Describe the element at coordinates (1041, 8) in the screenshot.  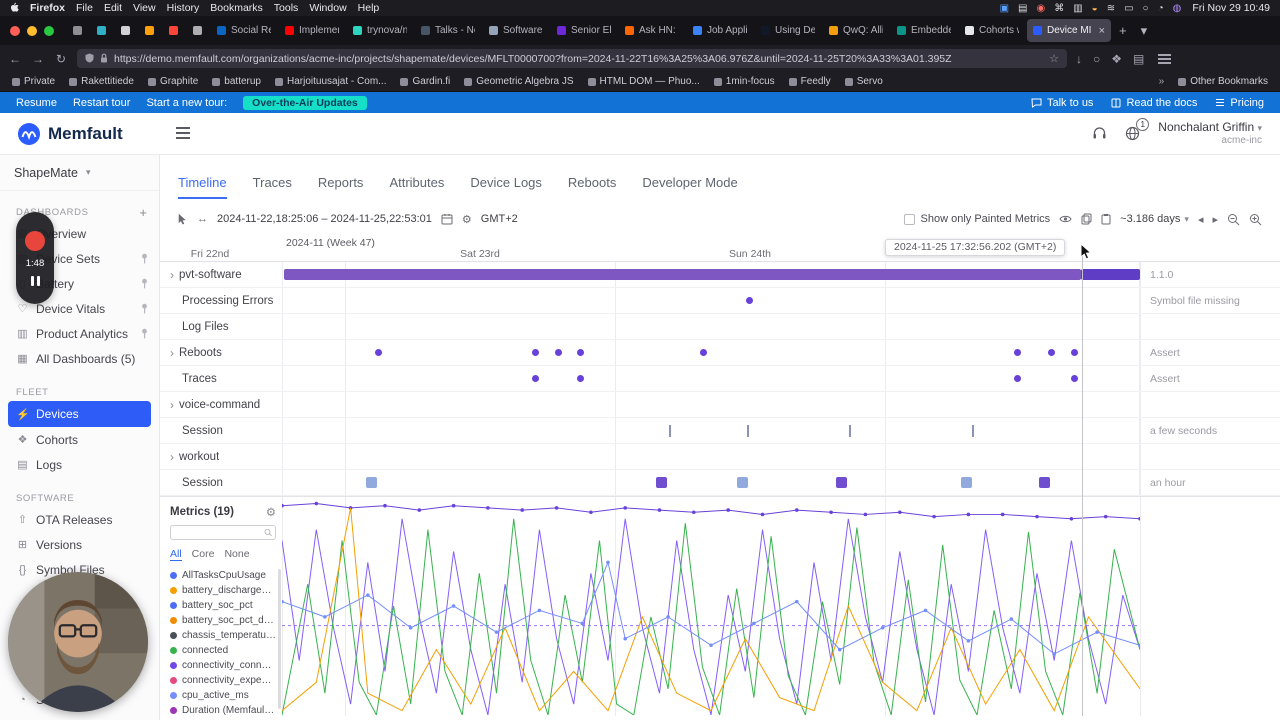
I see `camera-icon: ◉` at that location.